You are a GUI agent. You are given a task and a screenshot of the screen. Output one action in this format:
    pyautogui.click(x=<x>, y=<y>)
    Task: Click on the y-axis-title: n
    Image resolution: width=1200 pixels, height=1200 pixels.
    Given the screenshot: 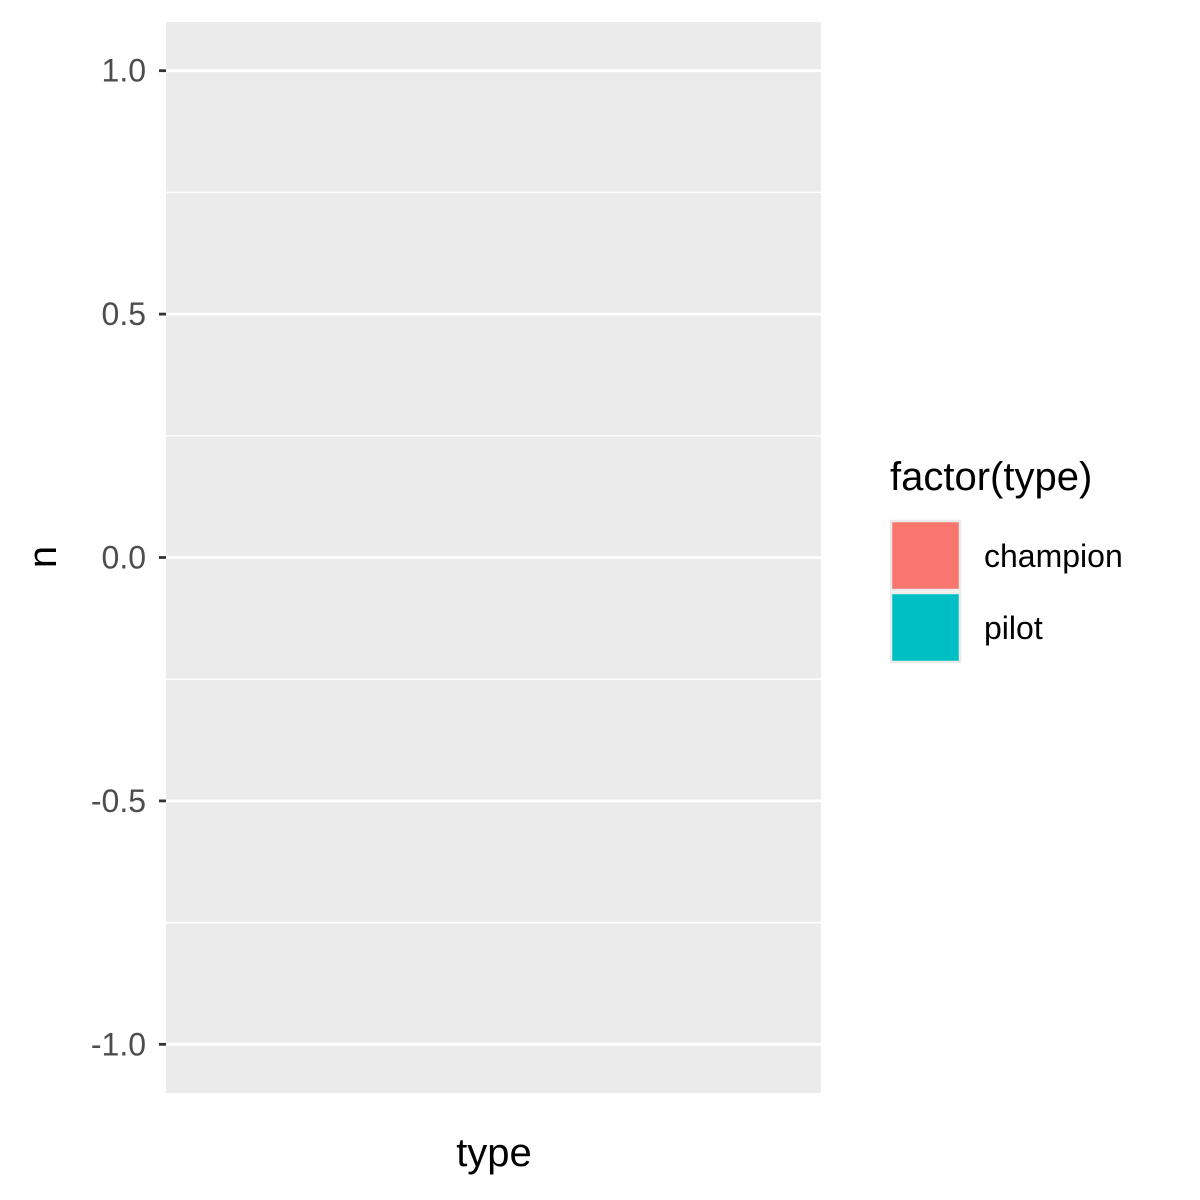 What is the action you would take?
    pyautogui.click(x=43, y=557)
    